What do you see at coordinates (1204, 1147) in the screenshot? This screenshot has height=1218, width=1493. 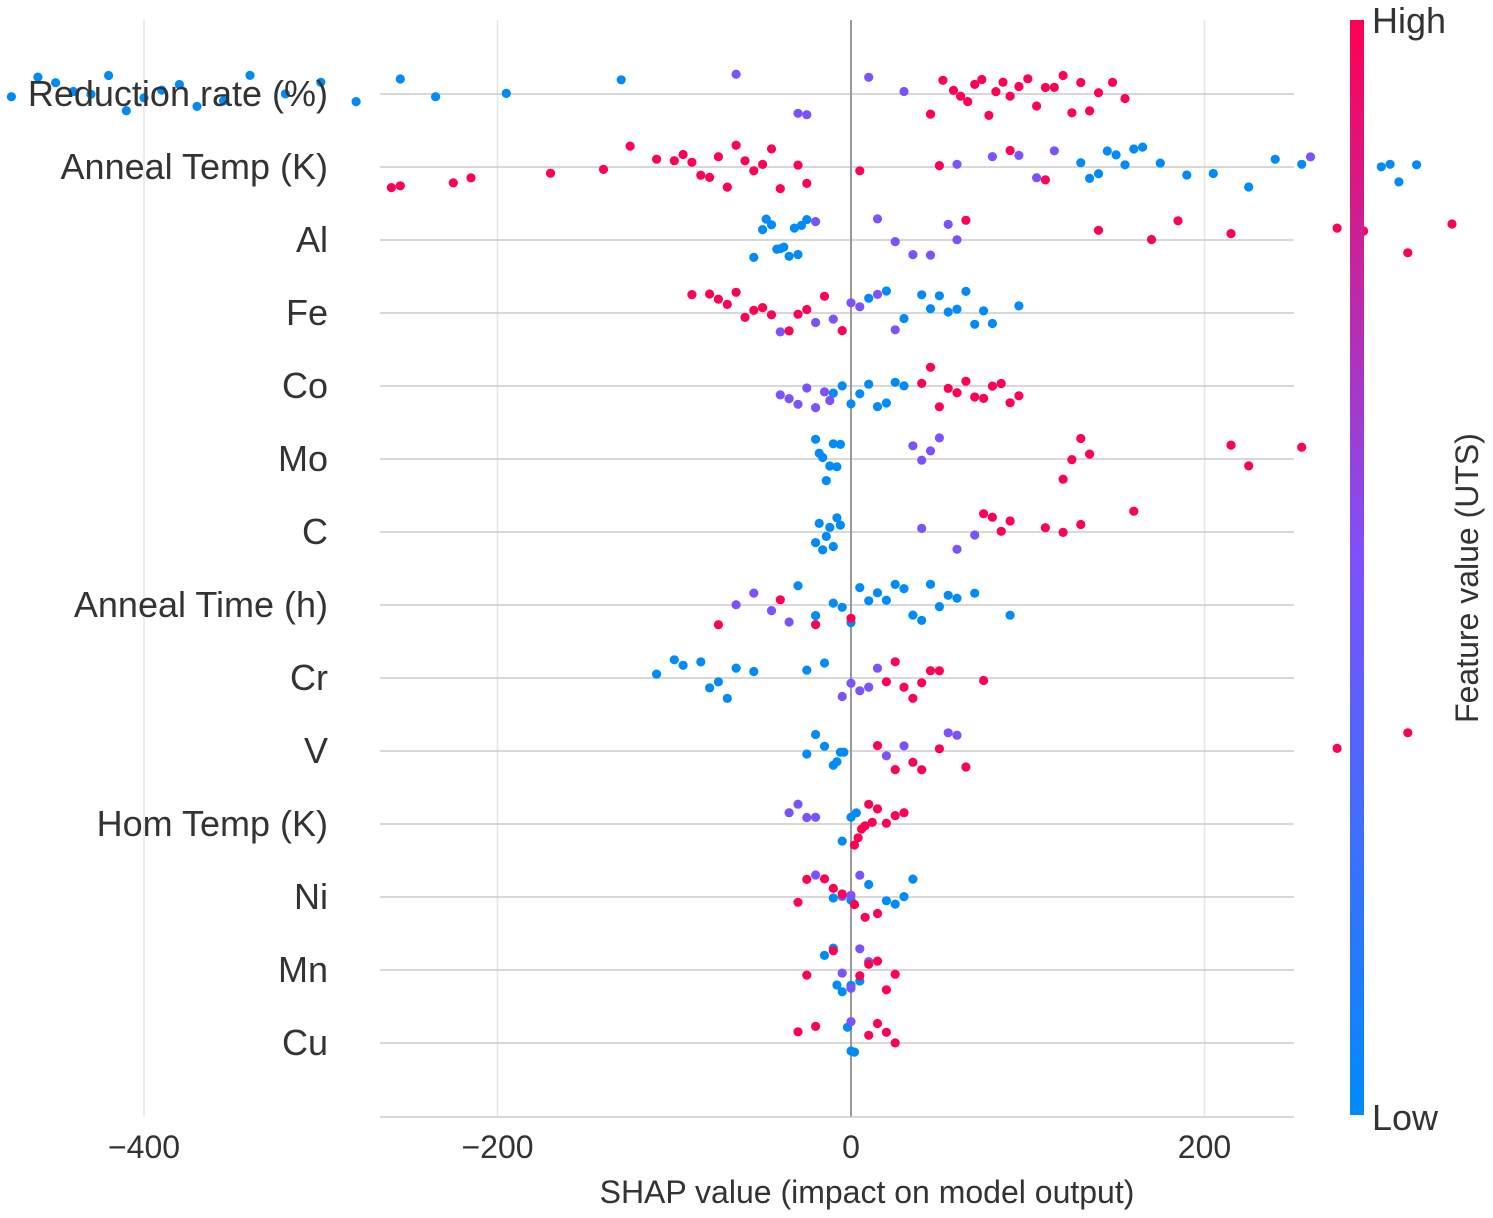 I see `x-tick-label: 200` at bounding box center [1204, 1147].